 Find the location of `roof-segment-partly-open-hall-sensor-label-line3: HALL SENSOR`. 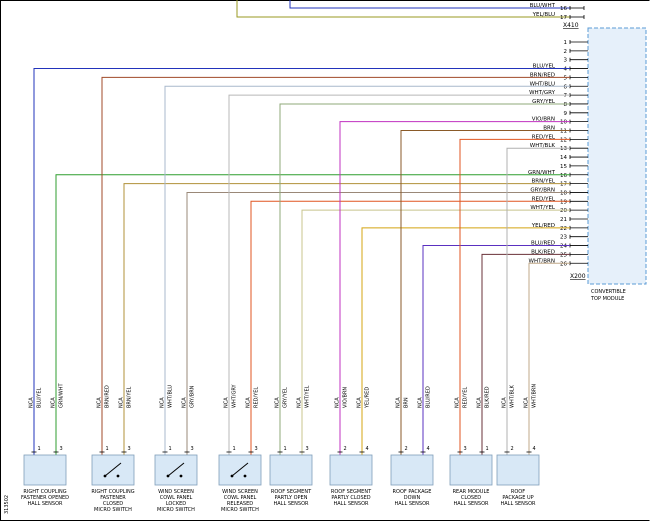

roof-segment-partly-open-hall-sensor-label-line3: HALL SENSOR is located at coordinates (292, 504).